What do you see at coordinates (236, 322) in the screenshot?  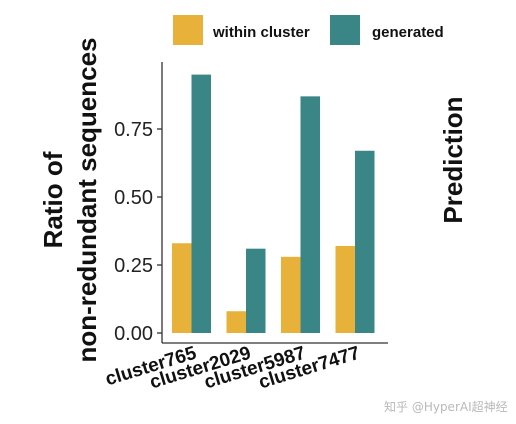 I see `bar-within-cluster-cluster2029` at bounding box center [236, 322].